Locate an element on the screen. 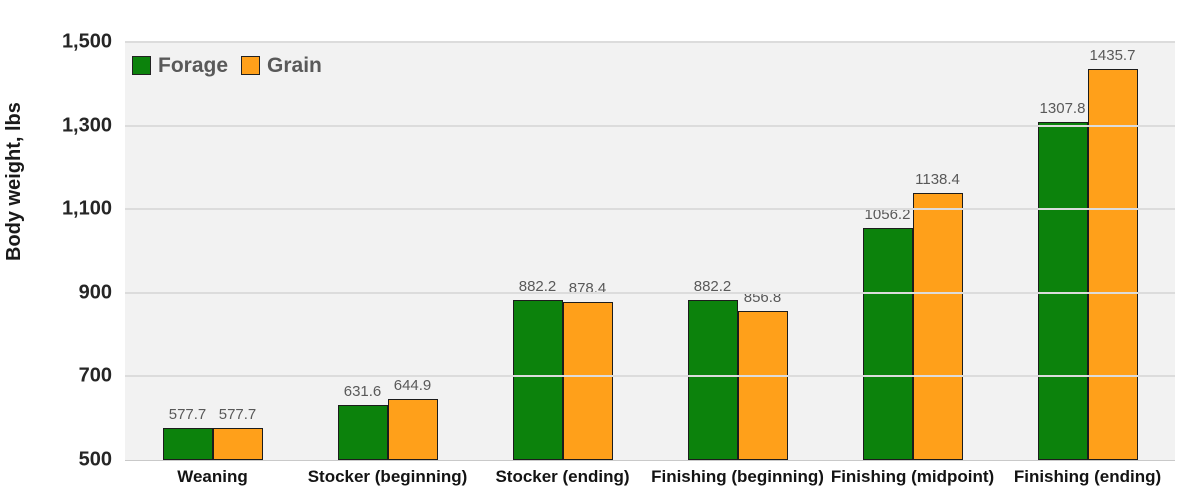 The image size is (1200, 500). y-tick-label: 900 is located at coordinates (95, 292).